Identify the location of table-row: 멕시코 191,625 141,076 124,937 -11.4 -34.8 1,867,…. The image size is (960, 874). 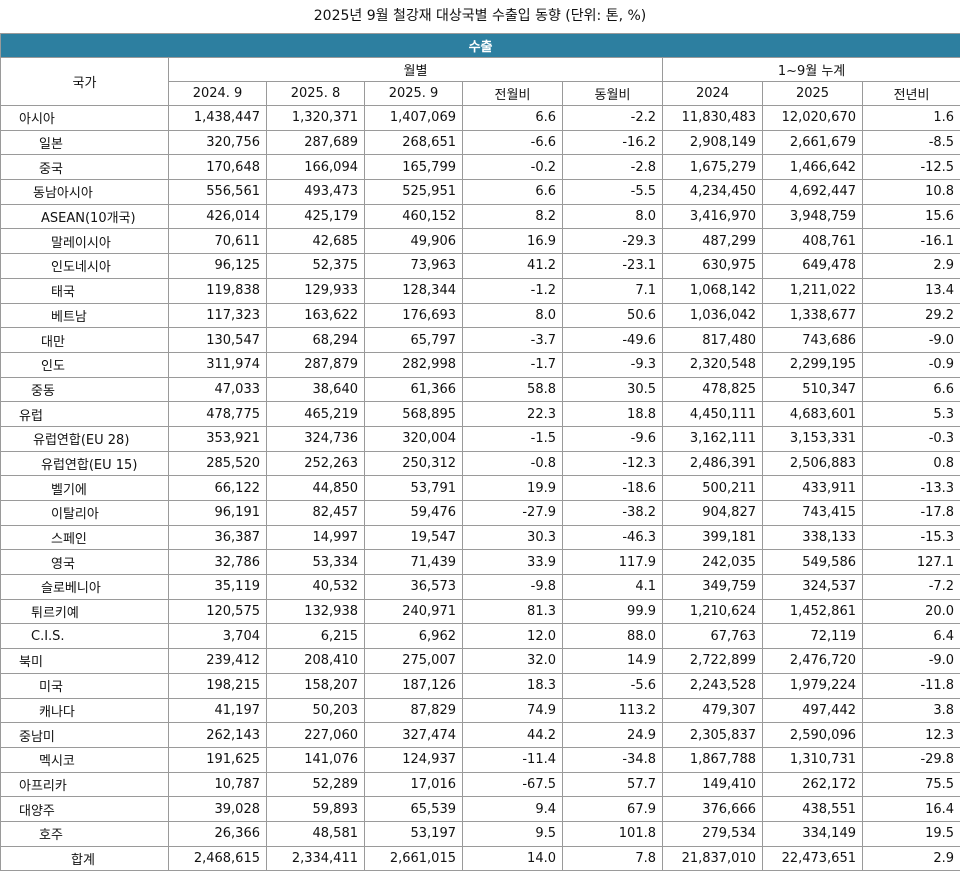
(480, 759).